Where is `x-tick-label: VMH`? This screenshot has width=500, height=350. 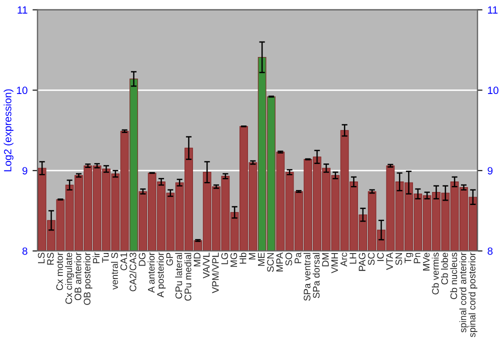 x-tick-label: VMH is located at coordinates (334, 263).